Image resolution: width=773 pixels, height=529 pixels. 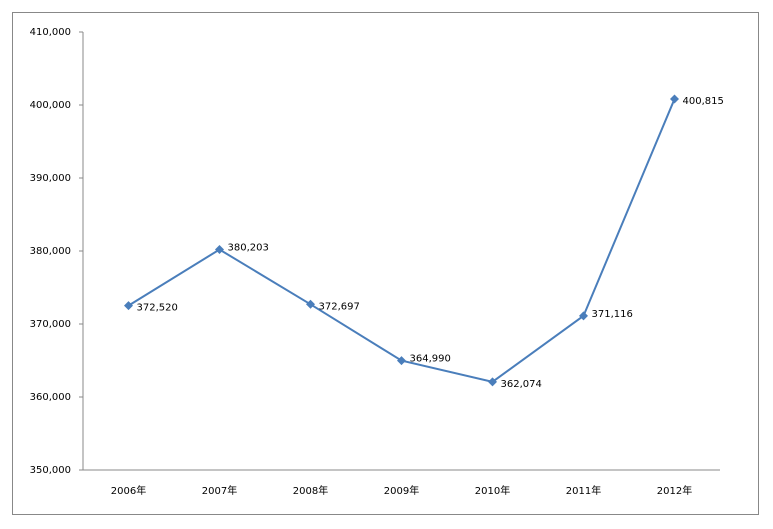 What do you see at coordinates (219, 490) in the screenshot?
I see `x-tick-label: 2007年` at bounding box center [219, 490].